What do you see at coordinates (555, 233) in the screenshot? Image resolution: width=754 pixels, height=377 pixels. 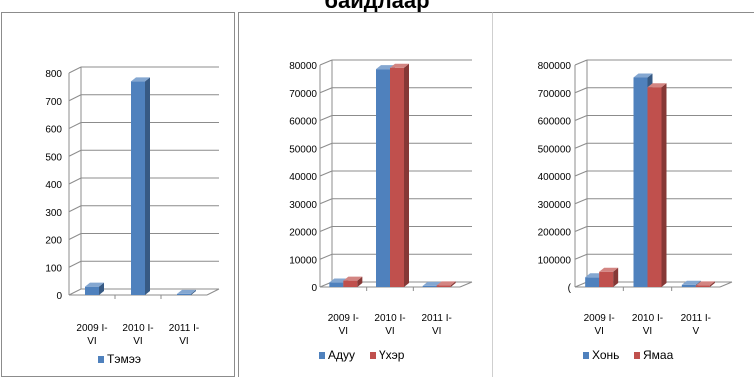 I see `y-tick-label: 200000` at bounding box center [555, 233].